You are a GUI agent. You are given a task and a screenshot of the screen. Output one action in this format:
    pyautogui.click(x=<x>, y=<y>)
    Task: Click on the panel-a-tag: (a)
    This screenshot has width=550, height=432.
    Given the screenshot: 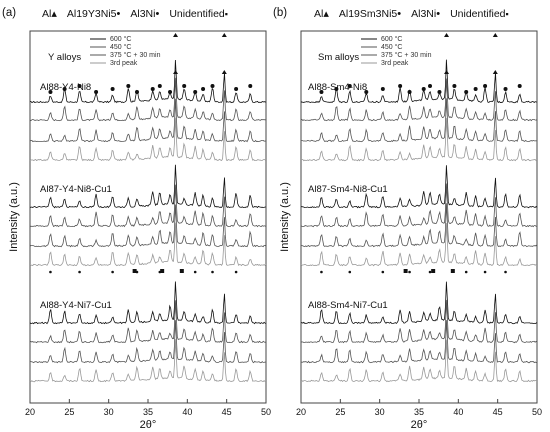 What is the action you would take?
    pyautogui.click(x=9, y=13)
    